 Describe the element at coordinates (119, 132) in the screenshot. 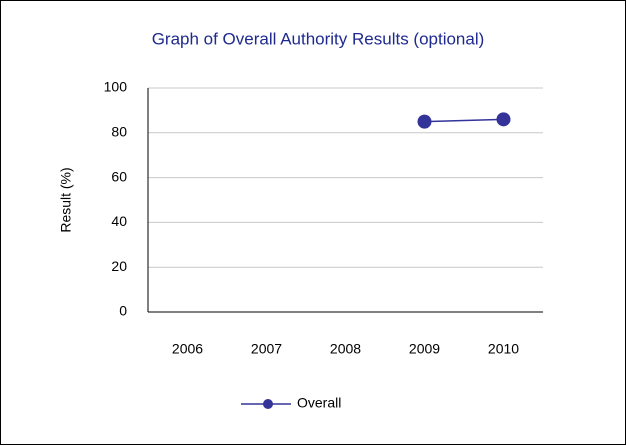

I see `y-tick-label: 80` at that location.